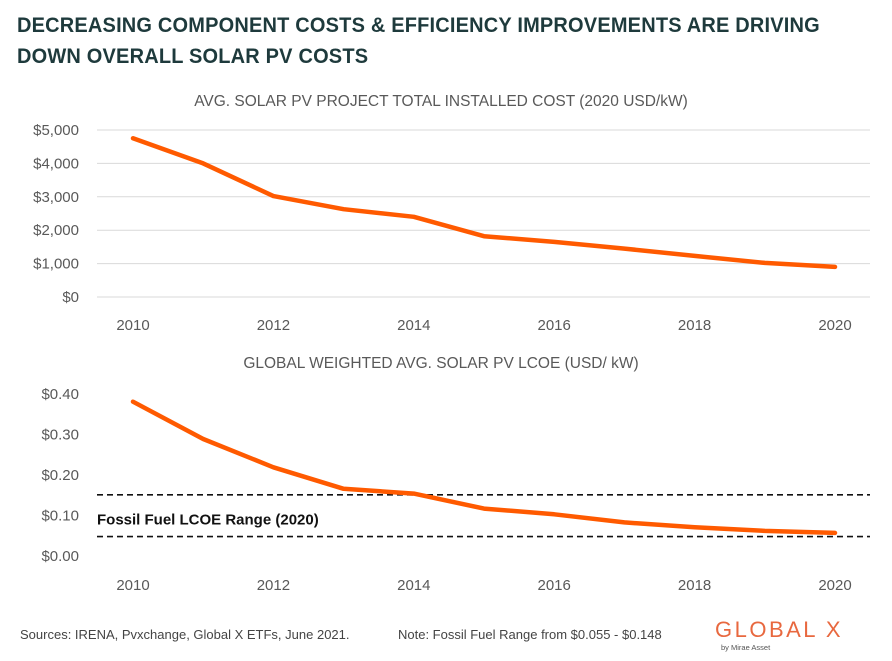 The height and width of the screenshot is (661, 892). Describe the element at coordinates (273, 585) in the screenshot. I see `chart-2-x-tick-label: 2012` at that location.